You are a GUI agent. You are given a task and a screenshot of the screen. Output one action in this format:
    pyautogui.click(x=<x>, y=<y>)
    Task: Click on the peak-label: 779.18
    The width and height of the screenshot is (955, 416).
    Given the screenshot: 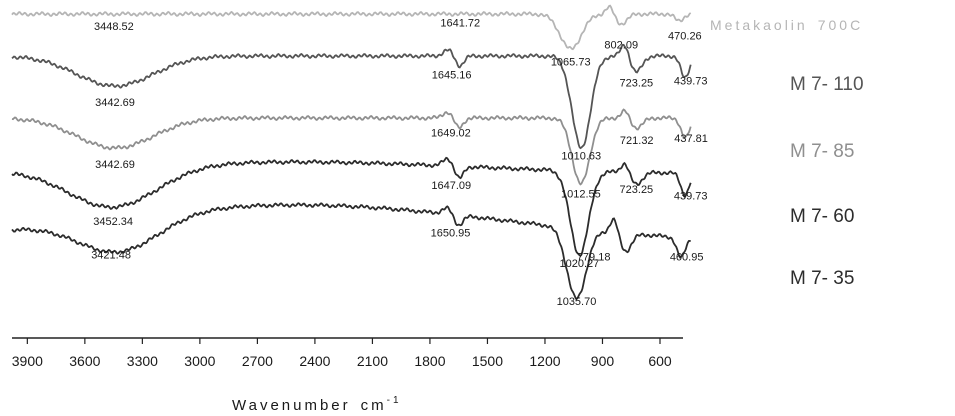 What is the action you would take?
    pyautogui.click(x=594, y=258)
    